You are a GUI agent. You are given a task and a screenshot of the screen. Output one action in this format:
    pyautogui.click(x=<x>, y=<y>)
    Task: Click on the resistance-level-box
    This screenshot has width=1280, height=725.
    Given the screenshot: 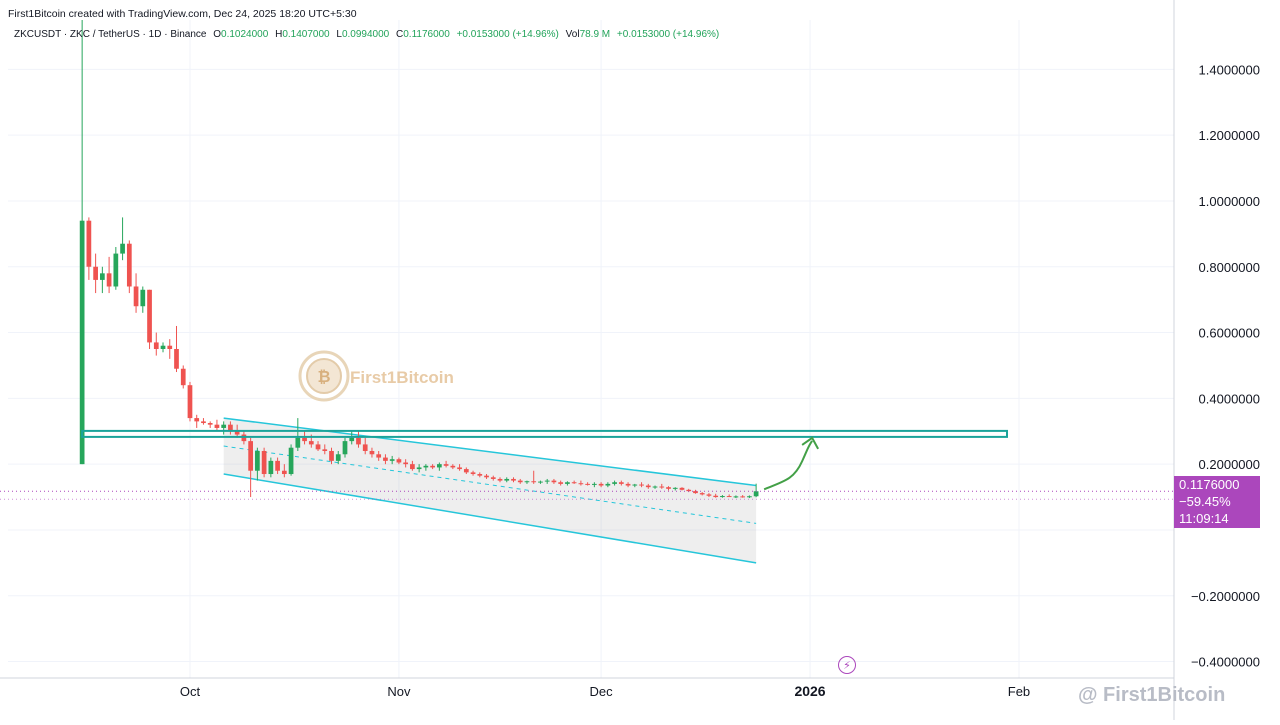 What is the action you would take?
    pyautogui.click(x=544, y=433)
    